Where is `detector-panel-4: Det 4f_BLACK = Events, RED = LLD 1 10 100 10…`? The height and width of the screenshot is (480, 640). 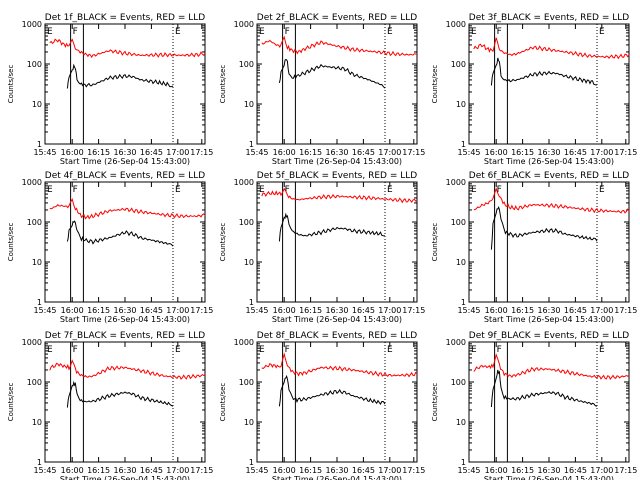
detector-panel-4: Det 4f_BLACK = Events, RED = LLD 1 10 100 10… is located at coordinates (110, 247).